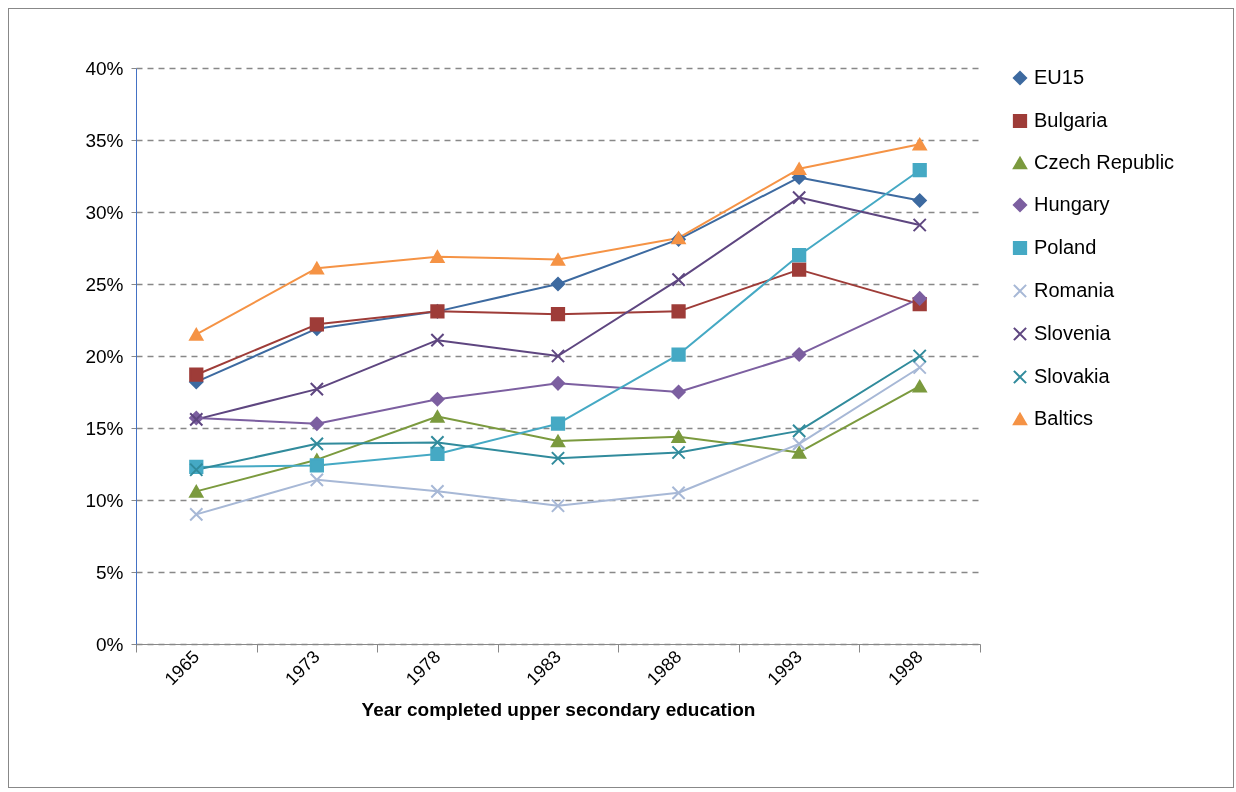 Image resolution: width=1236 pixels, height=792 pixels. I want to click on legend-label: Slovenia, so click(1073, 333).